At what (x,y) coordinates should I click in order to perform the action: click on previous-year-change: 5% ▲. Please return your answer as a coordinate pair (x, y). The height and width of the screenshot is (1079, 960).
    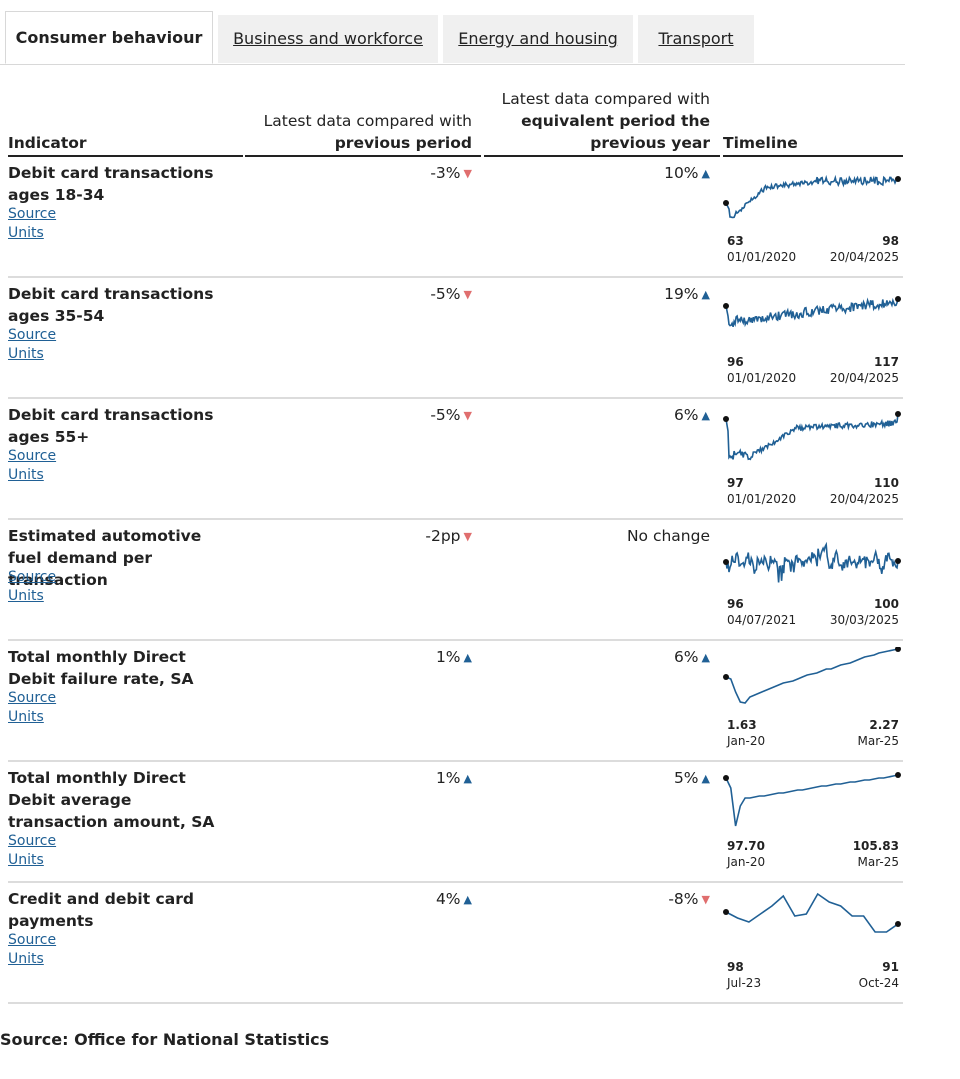
    Looking at the image, I should click on (597, 778).